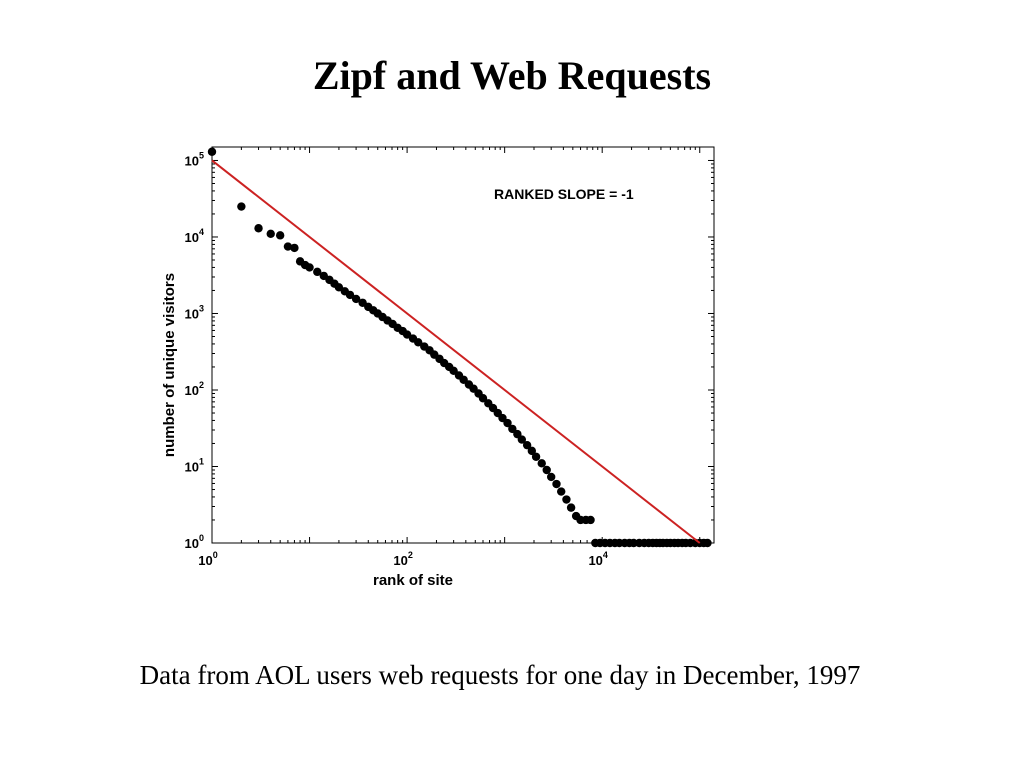  What do you see at coordinates (194, 389) in the screenshot?
I see `y-tick-label-2: 10²` at bounding box center [194, 389].